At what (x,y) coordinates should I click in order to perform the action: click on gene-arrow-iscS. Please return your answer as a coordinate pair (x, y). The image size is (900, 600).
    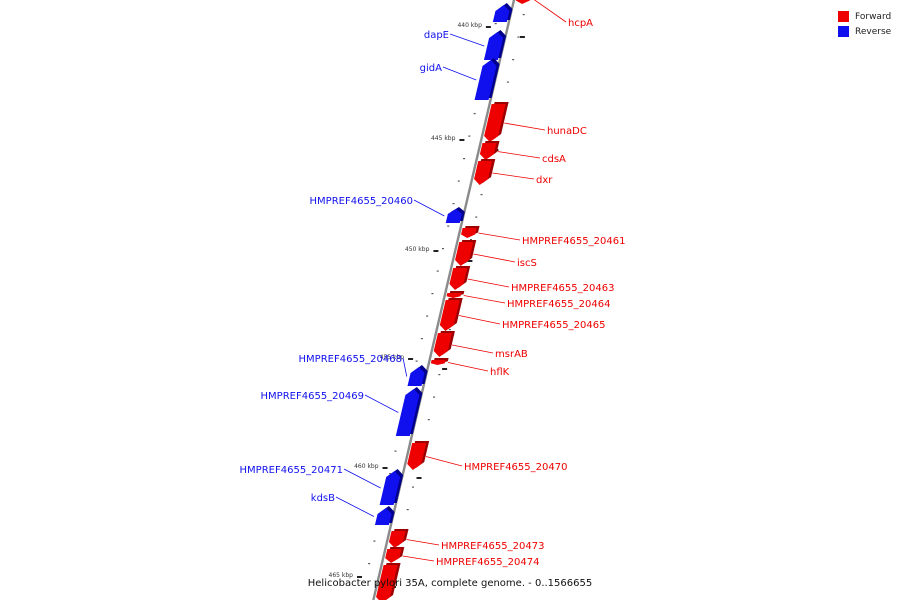
    Looking at the image, I should click on (464, 254).